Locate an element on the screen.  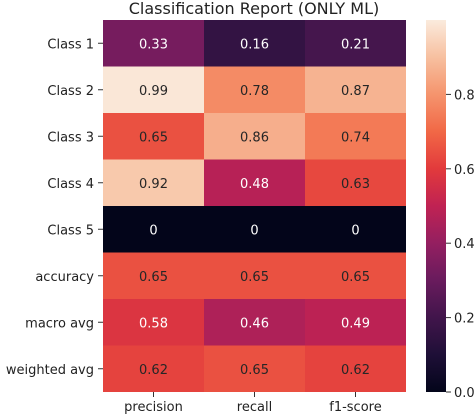
cell-value-label: 0.78 is located at coordinates (254, 91).